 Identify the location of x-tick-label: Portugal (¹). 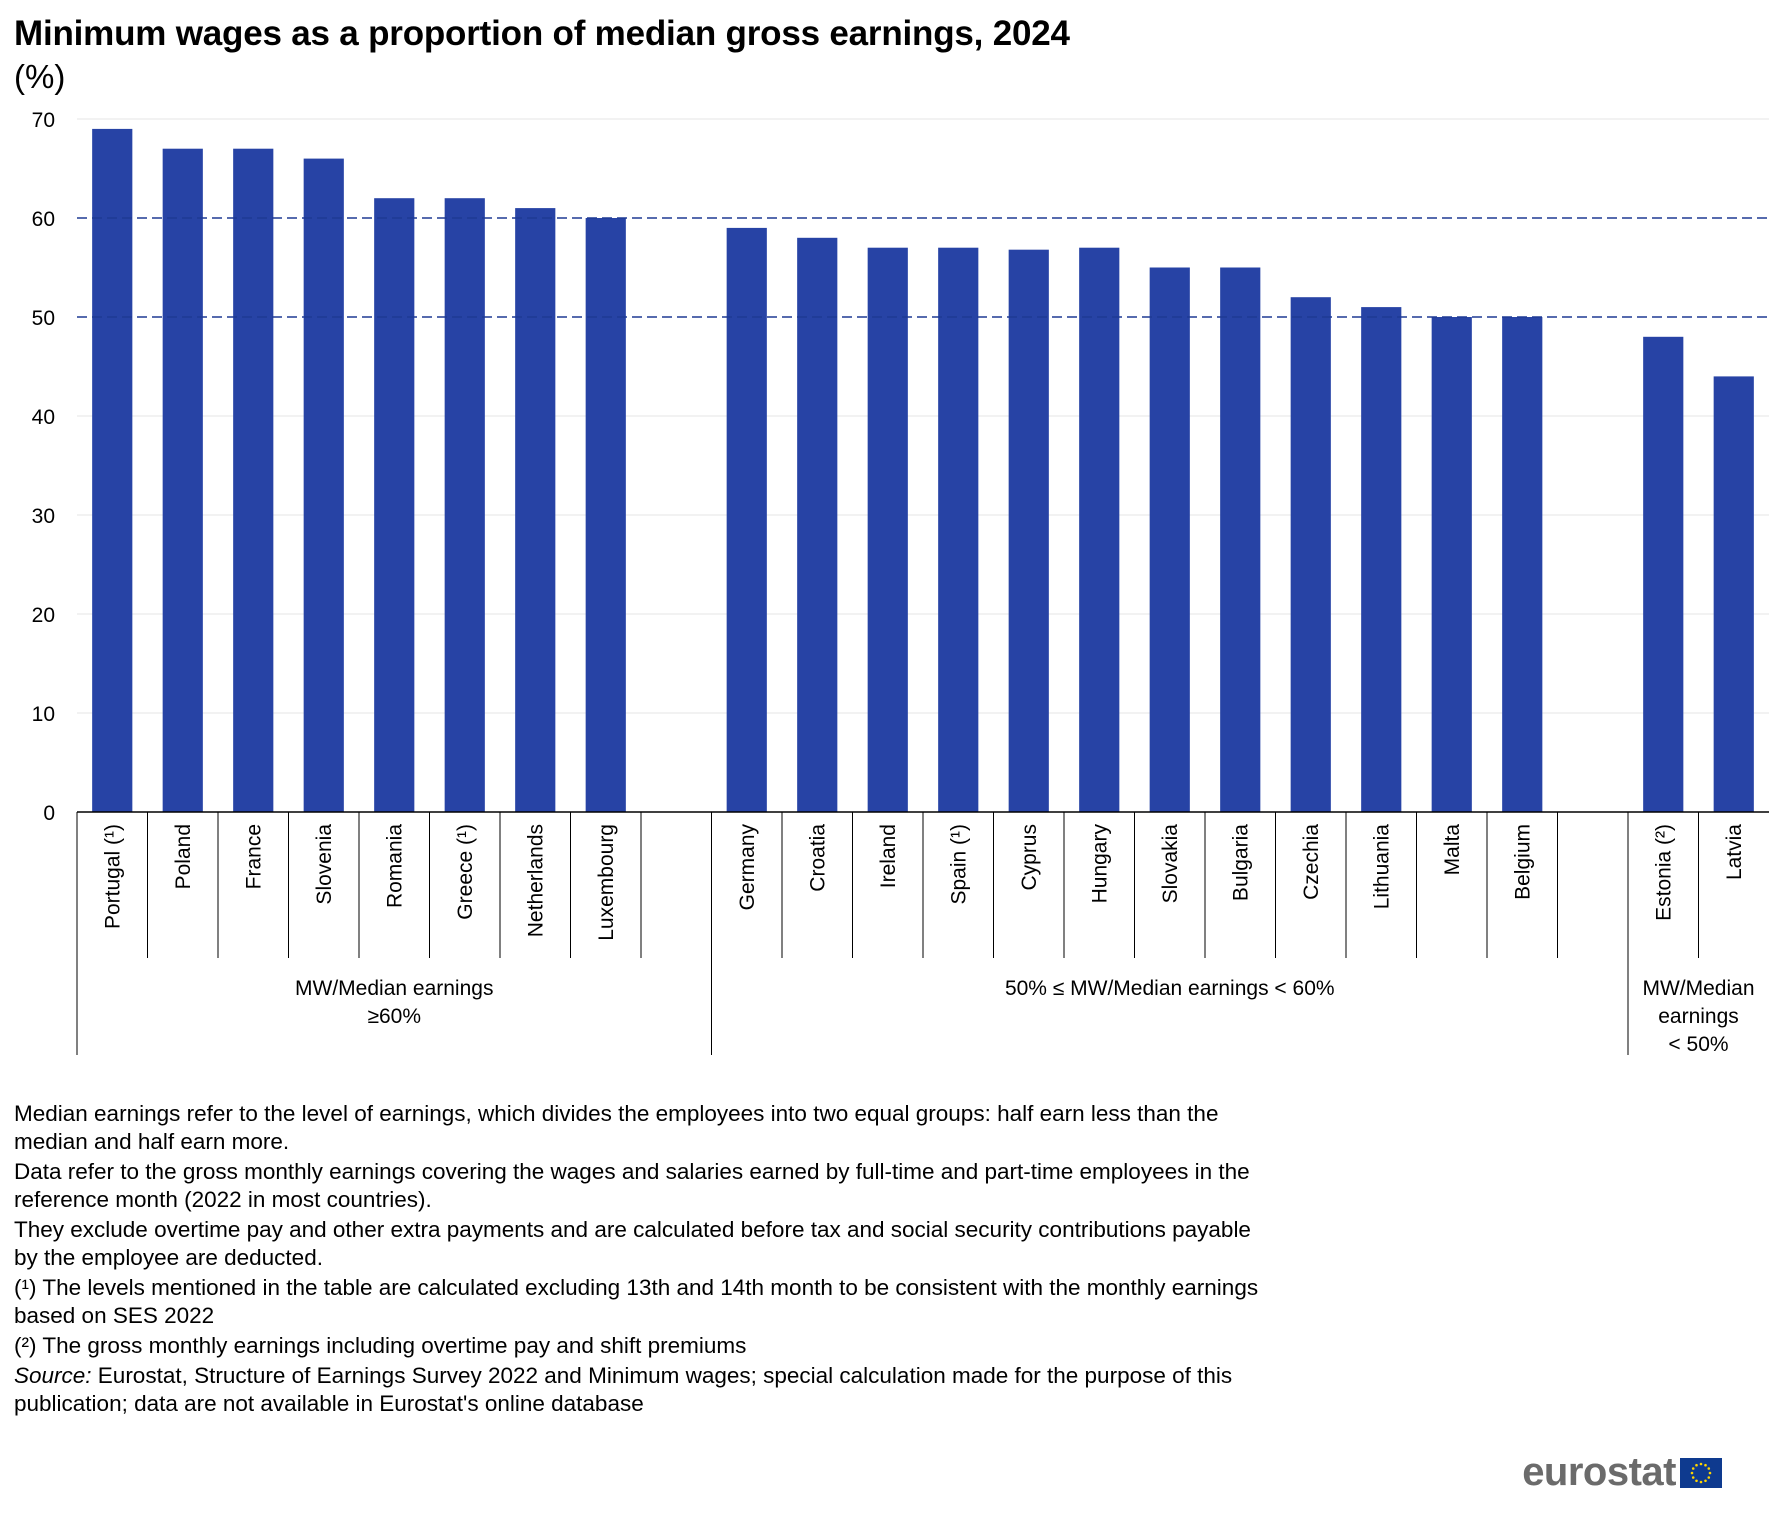
(112, 876).